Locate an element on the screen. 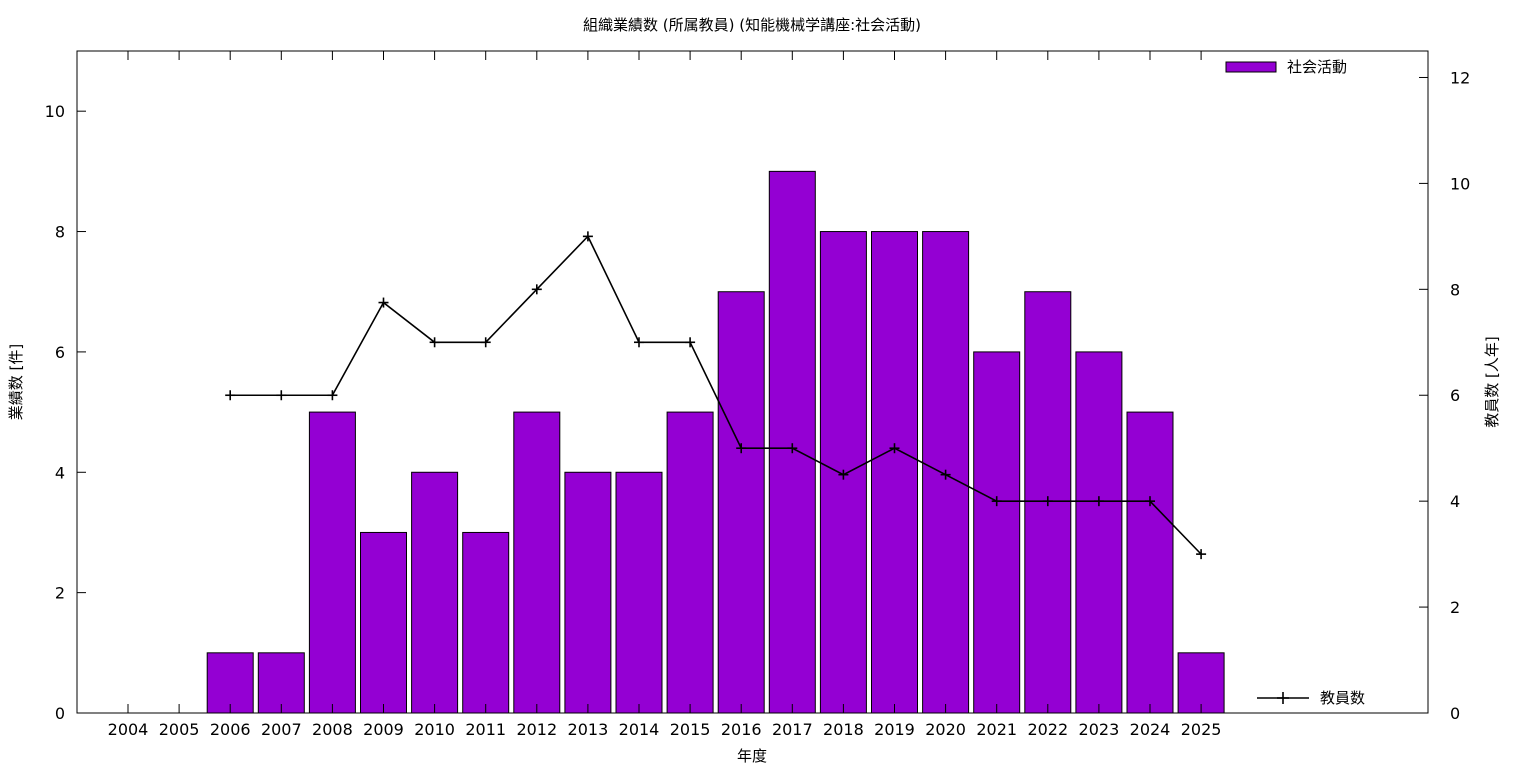  y2-axis-label: 教員数 [人年] is located at coordinates (1492, 381).